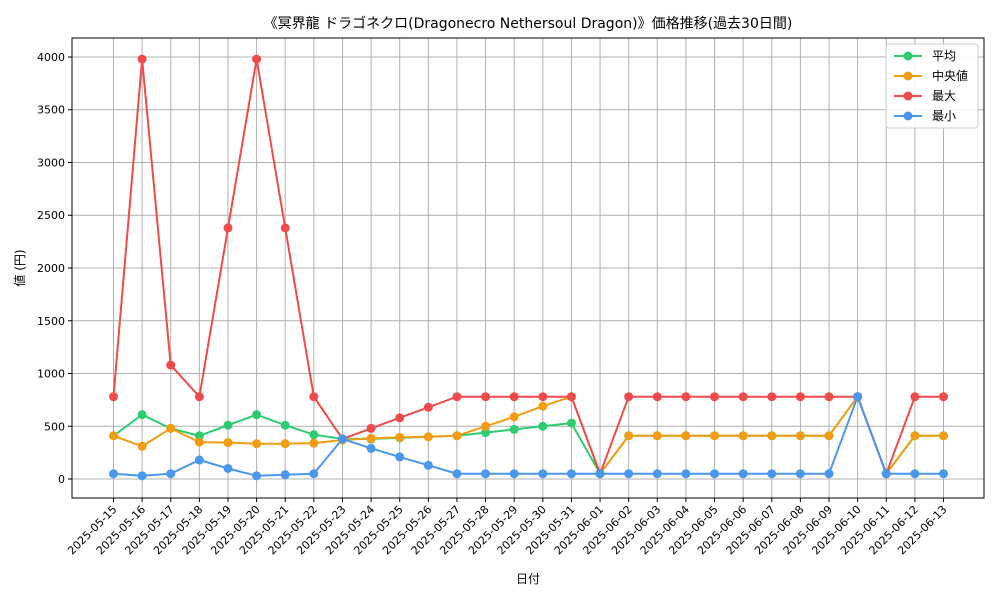 This screenshot has height=600, width=1000. Describe the element at coordinates (944, 116) in the screenshot. I see `legend-label: 最小` at that location.